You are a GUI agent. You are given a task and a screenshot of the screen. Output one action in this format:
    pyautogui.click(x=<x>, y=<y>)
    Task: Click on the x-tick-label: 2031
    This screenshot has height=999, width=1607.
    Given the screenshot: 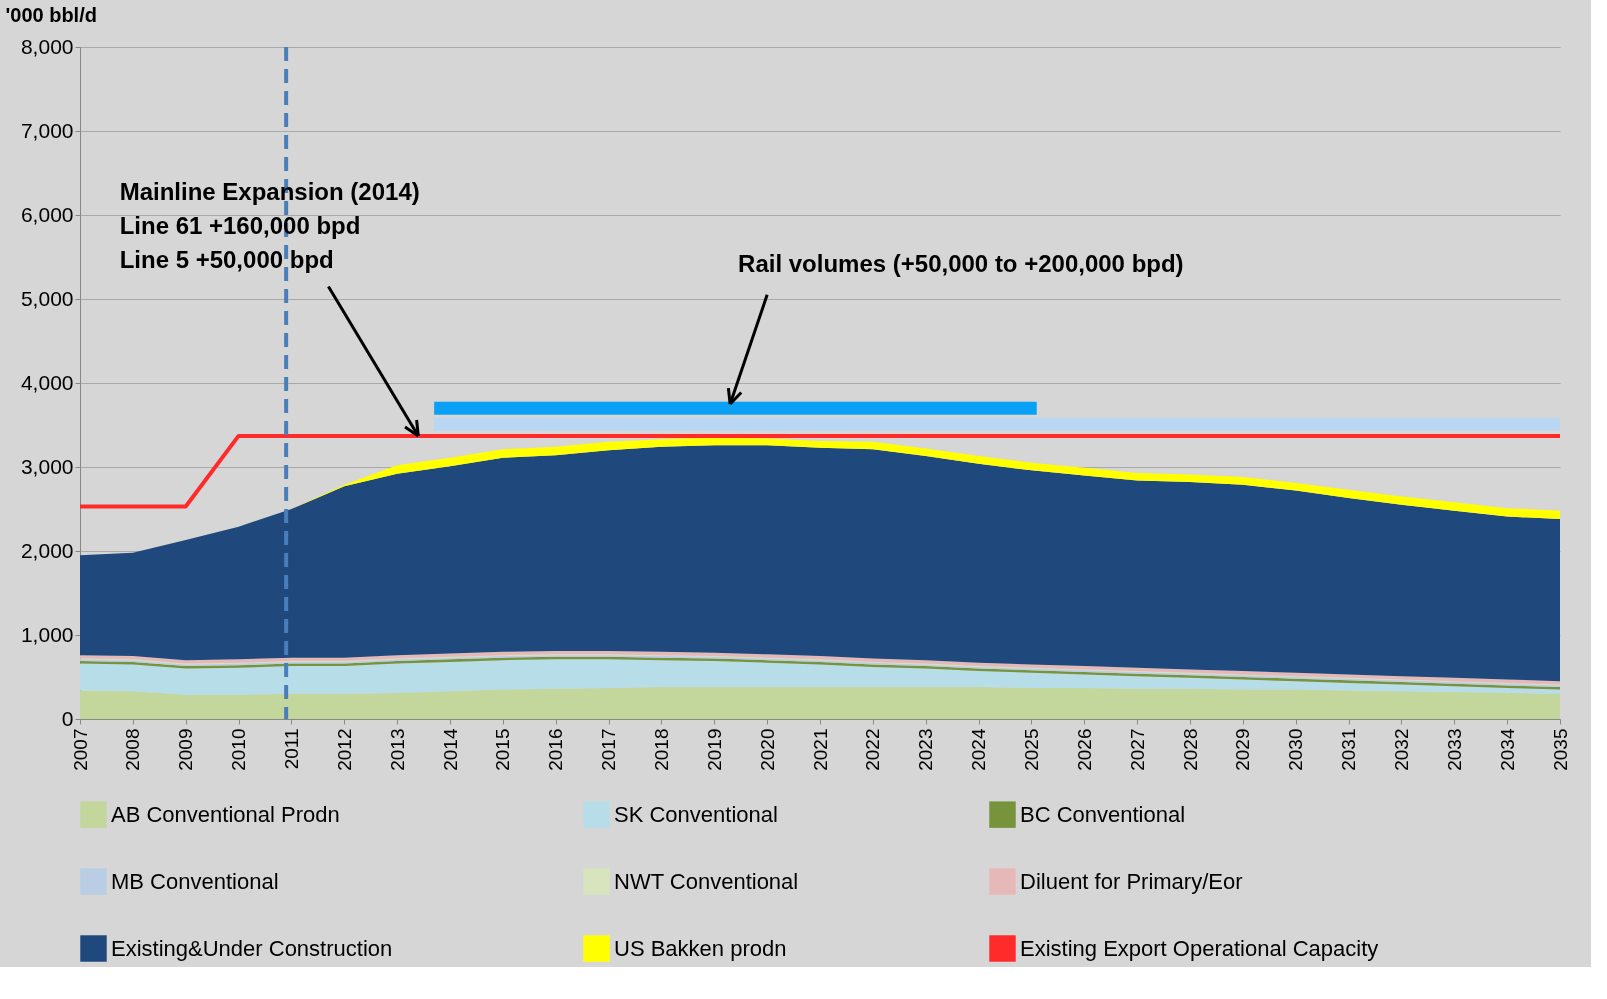 What is the action you would take?
    pyautogui.click(x=1349, y=749)
    